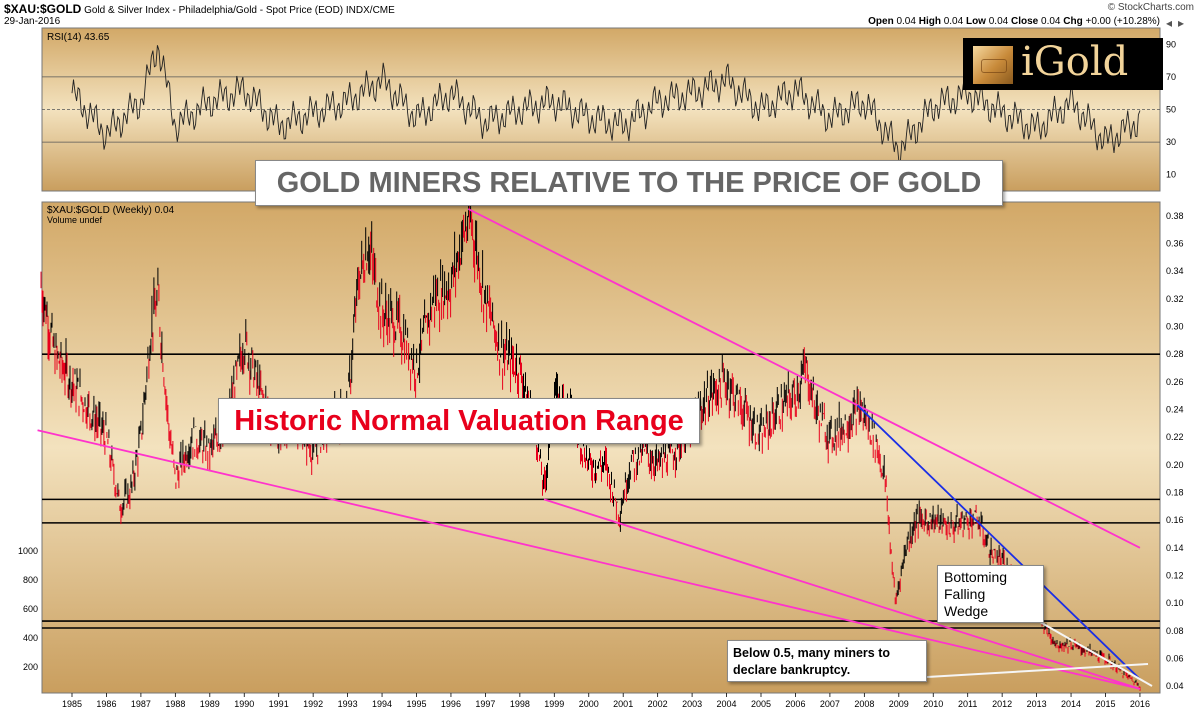 This screenshot has width=1200, height=718. Describe the element at coordinates (1096, 654) in the screenshot. I see `wedge-pointer-line` at that location.